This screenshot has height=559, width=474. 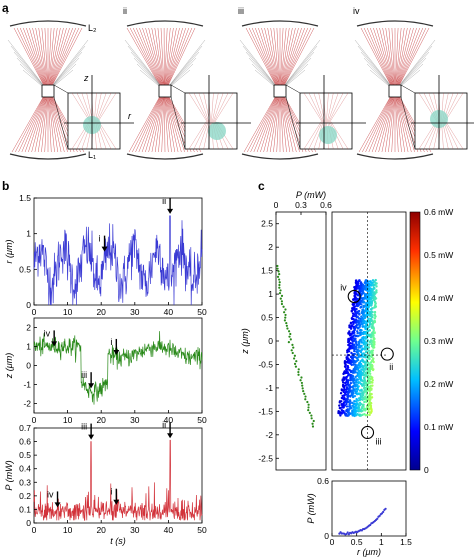 What do you see at coordinates (241, 11) in the screenshot?
I see `subpanel-label: iii` at bounding box center [241, 11].